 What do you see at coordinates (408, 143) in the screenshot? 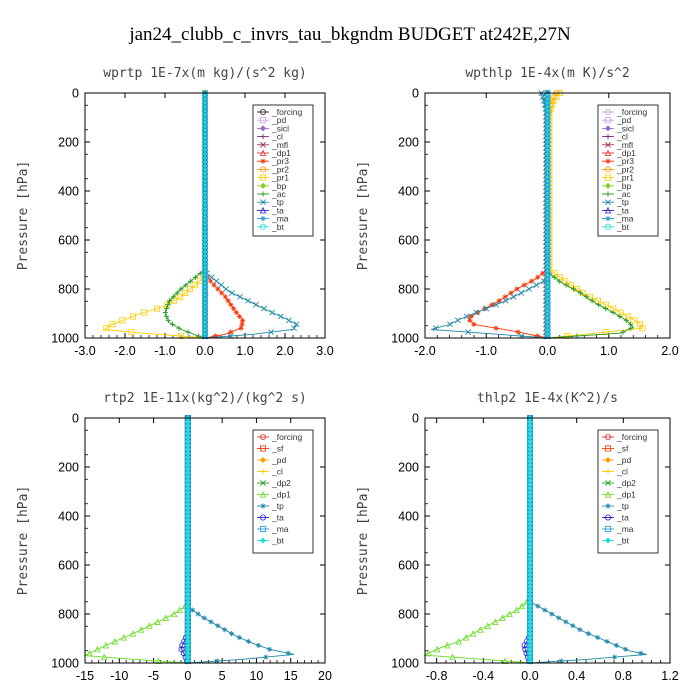
I see `y-tick-label: 200` at bounding box center [408, 143].